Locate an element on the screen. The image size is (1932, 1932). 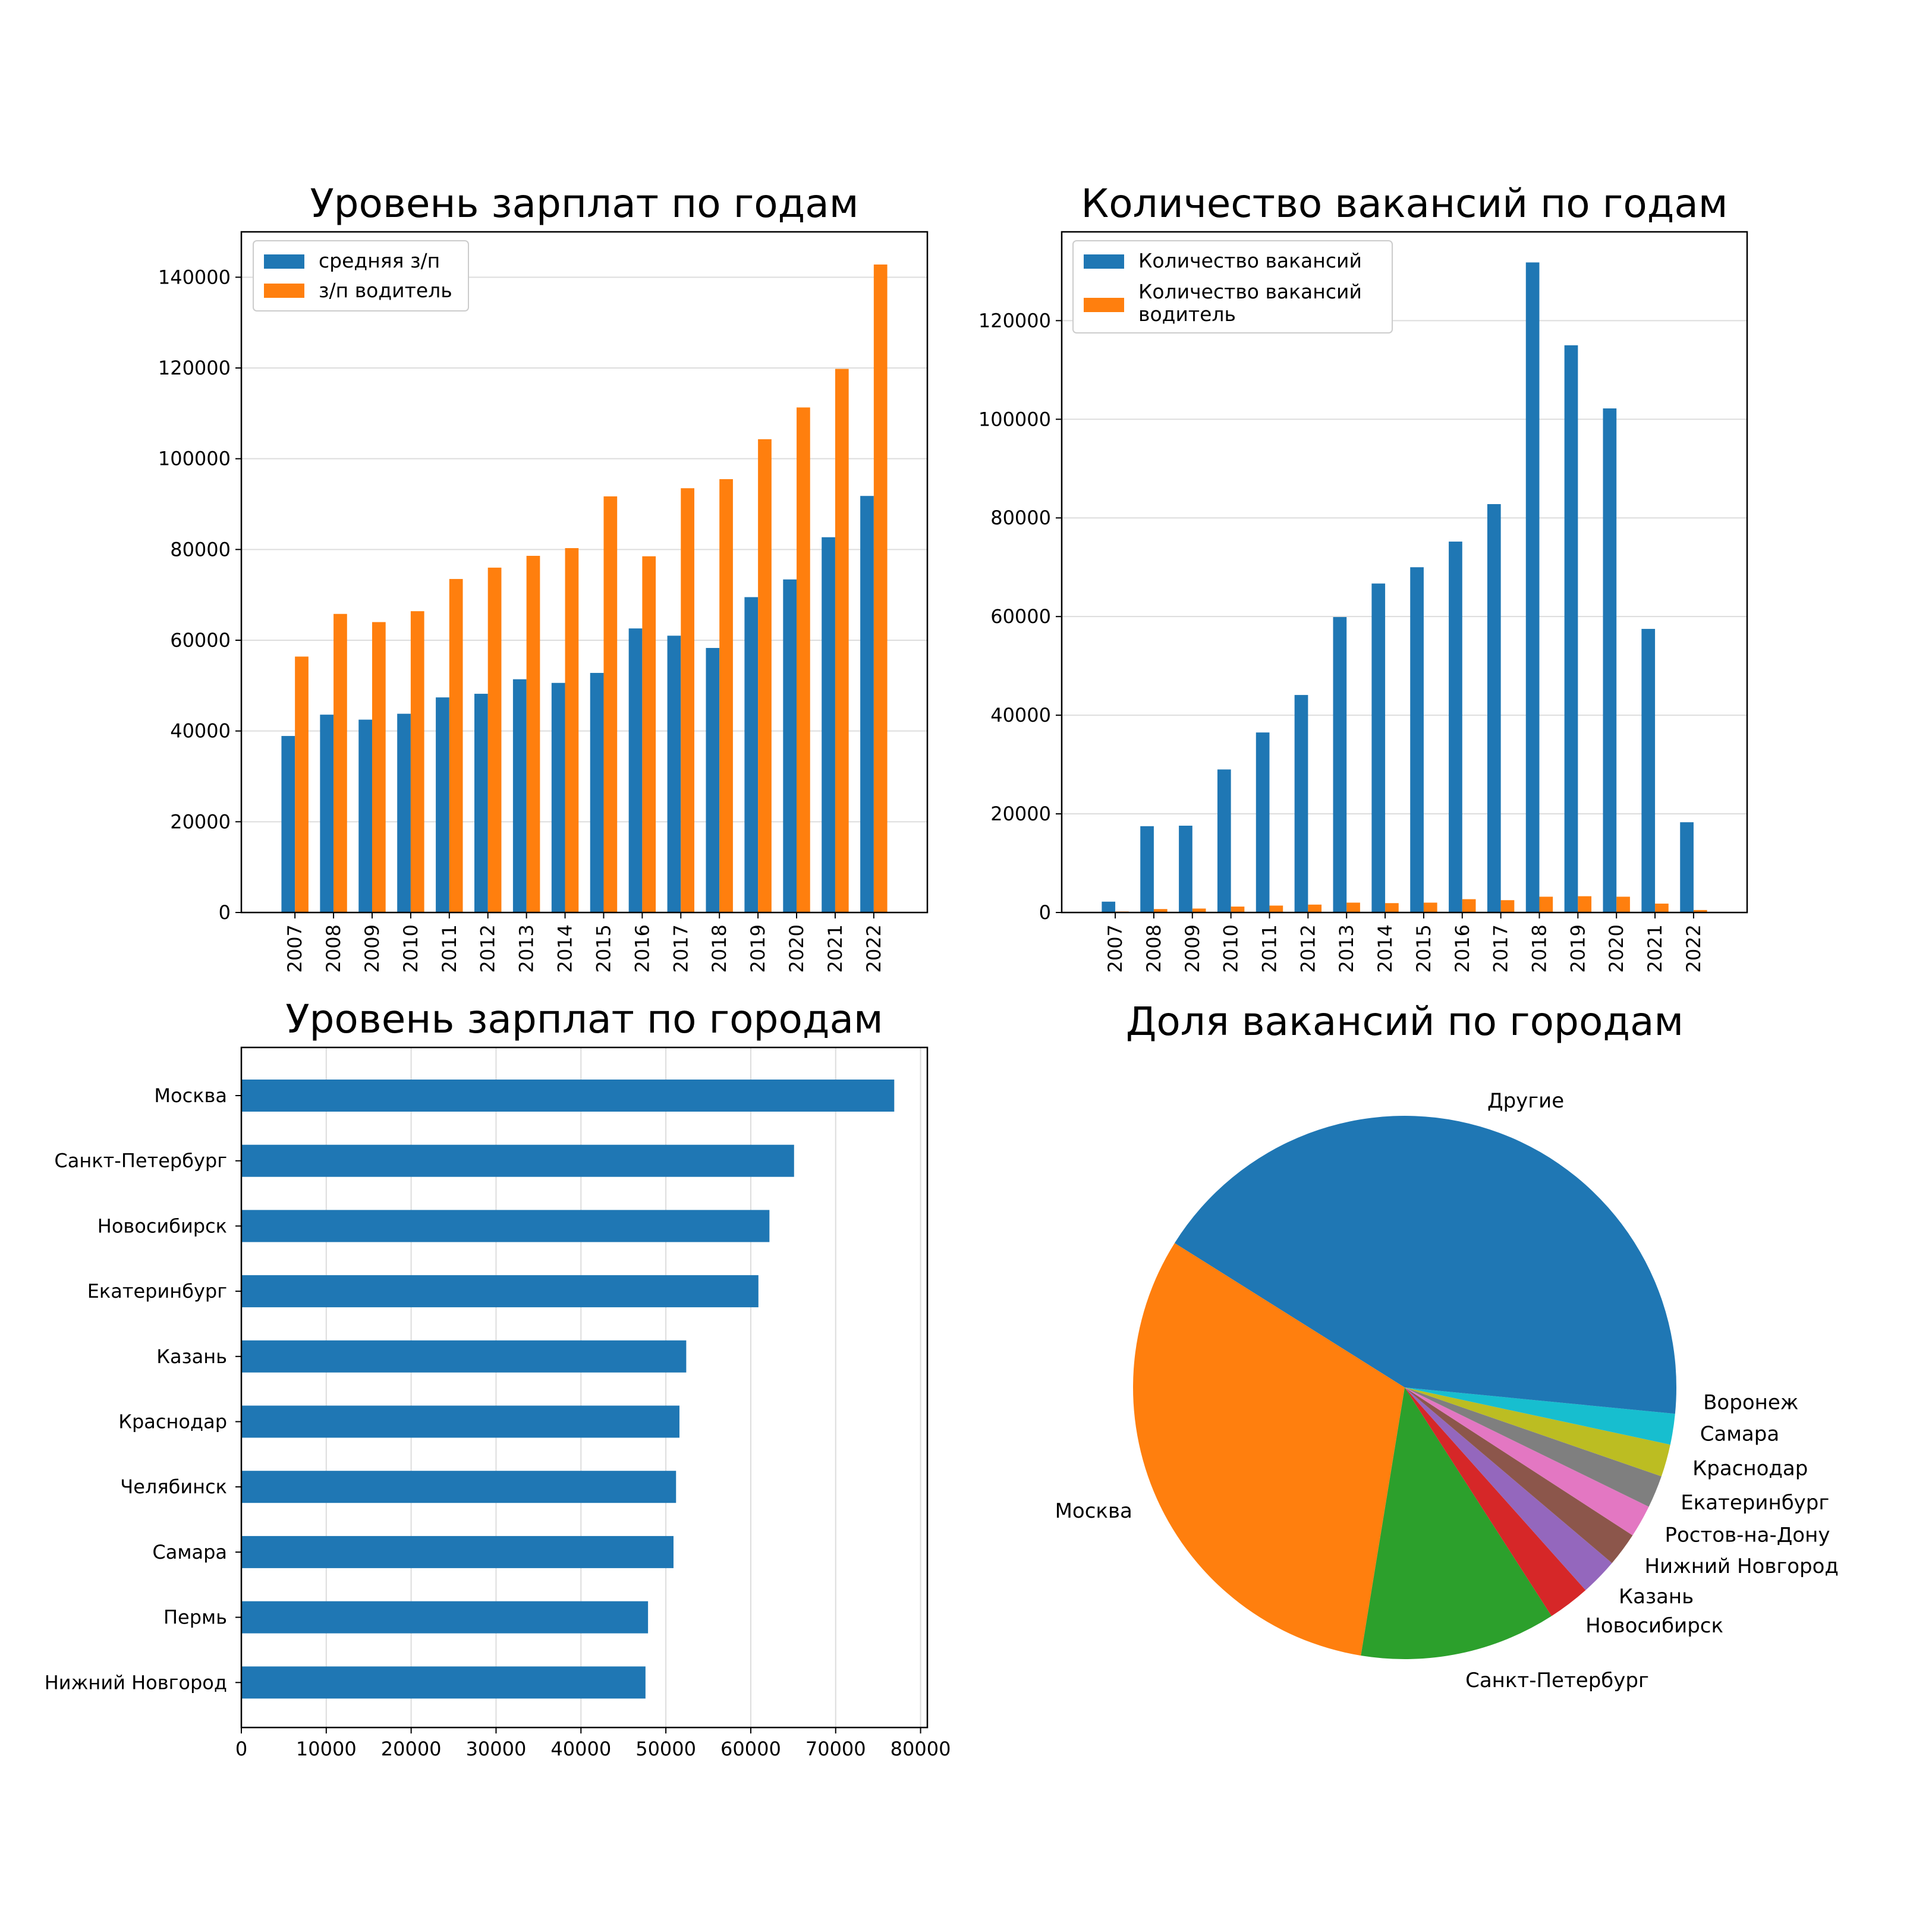
bar-series2-2017 is located at coordinates (1508, 906).